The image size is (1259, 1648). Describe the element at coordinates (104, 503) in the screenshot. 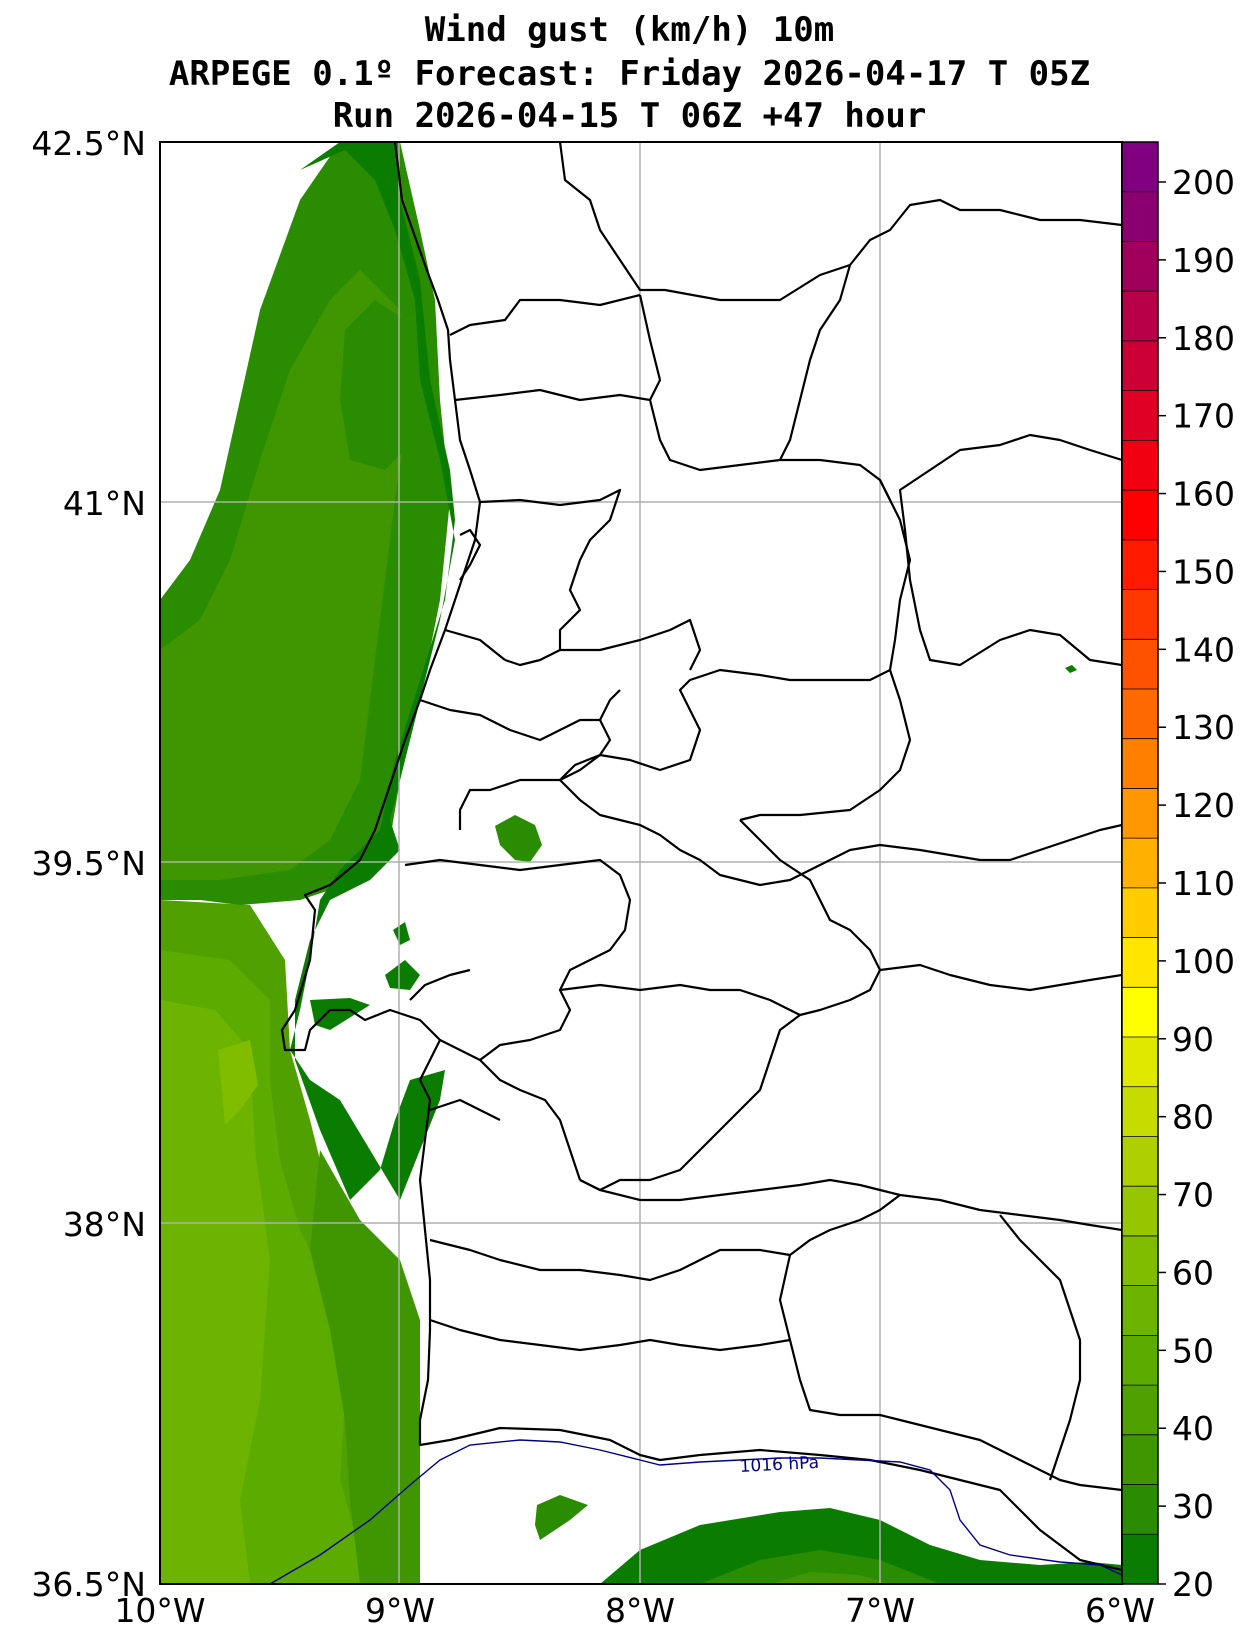

I see `lat-label-41: 41°N` at that location.